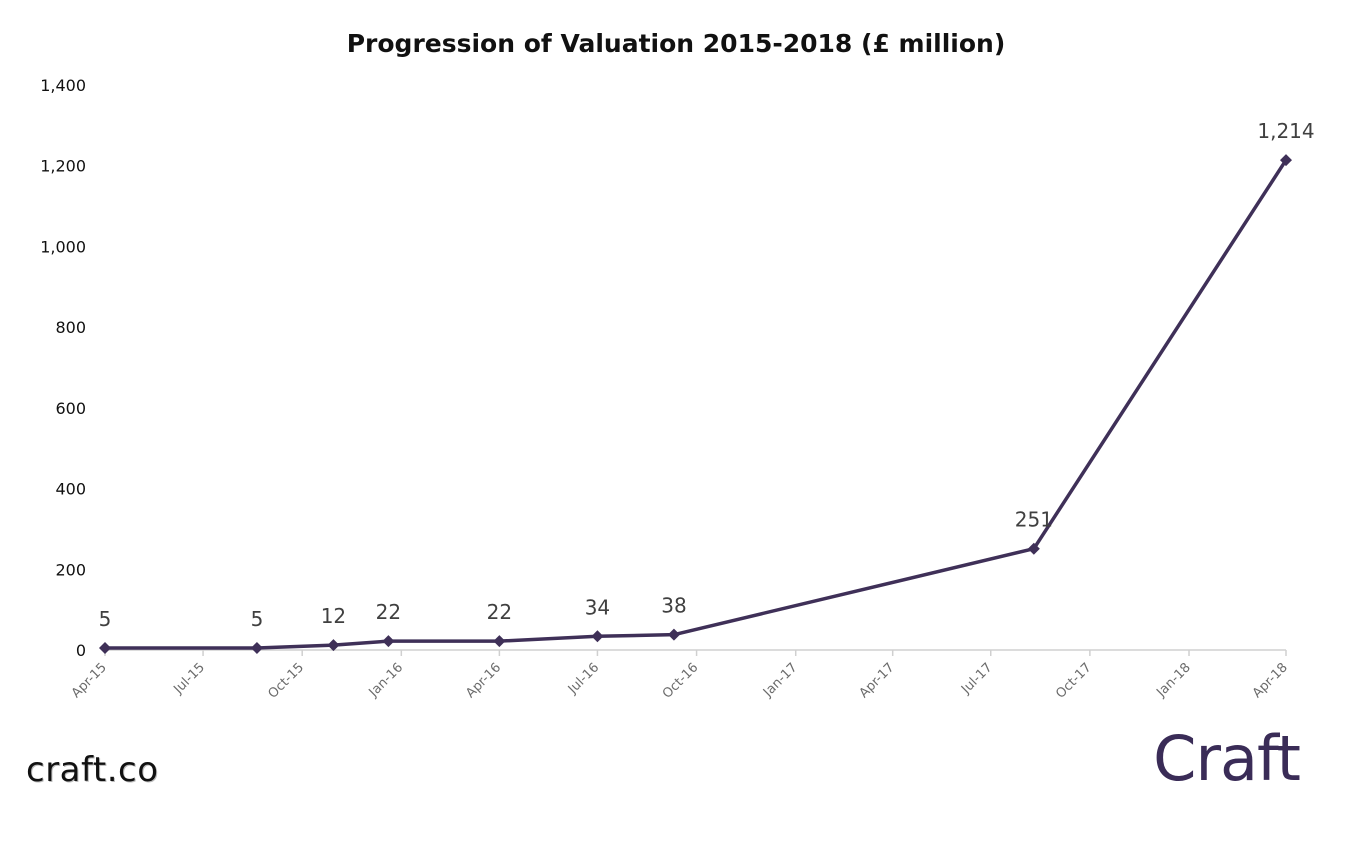  I want to click on data-label: 12, so click(333, 616).